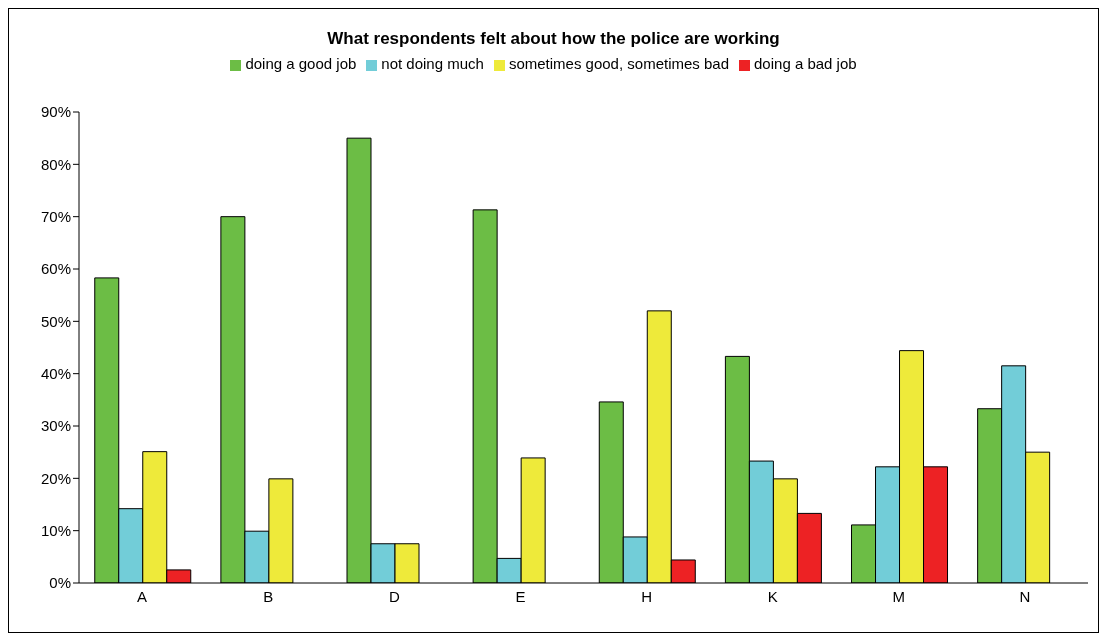  Describe the element at coordinates (1025, 596) in the screenshot. I see `x-tick-label: N` at that location.